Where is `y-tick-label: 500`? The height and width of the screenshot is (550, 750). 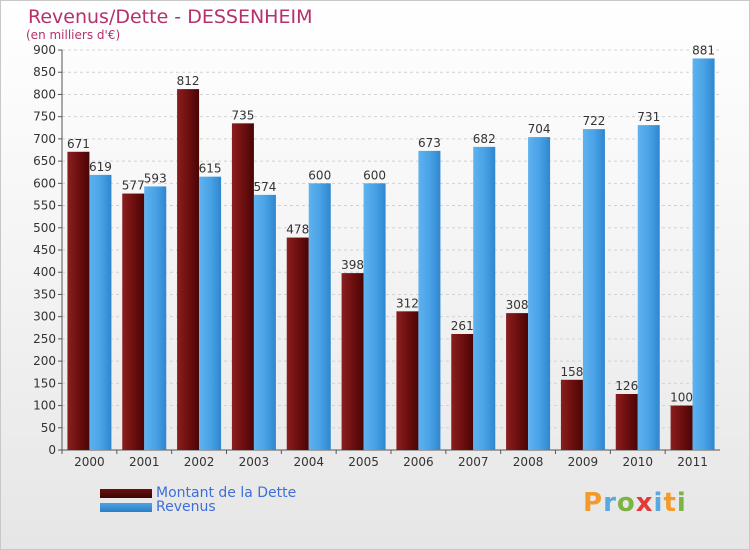 y-tick-label: 500 is located at coordinates (44, 228).